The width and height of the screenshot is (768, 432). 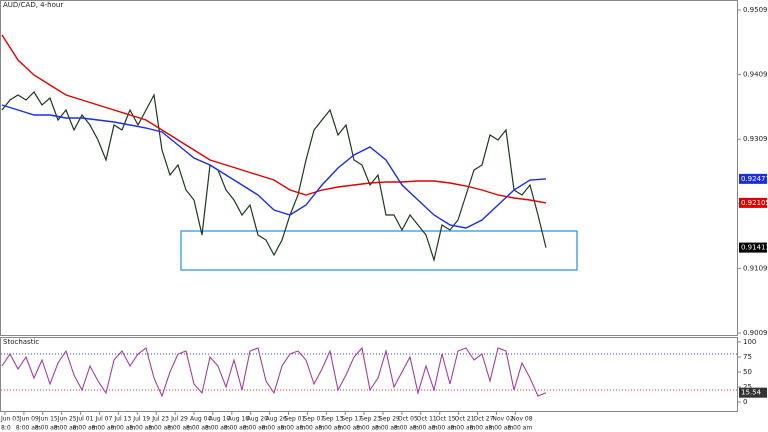 I want to click on x-tick-label: Aug 20, so click(x=257, y=419).